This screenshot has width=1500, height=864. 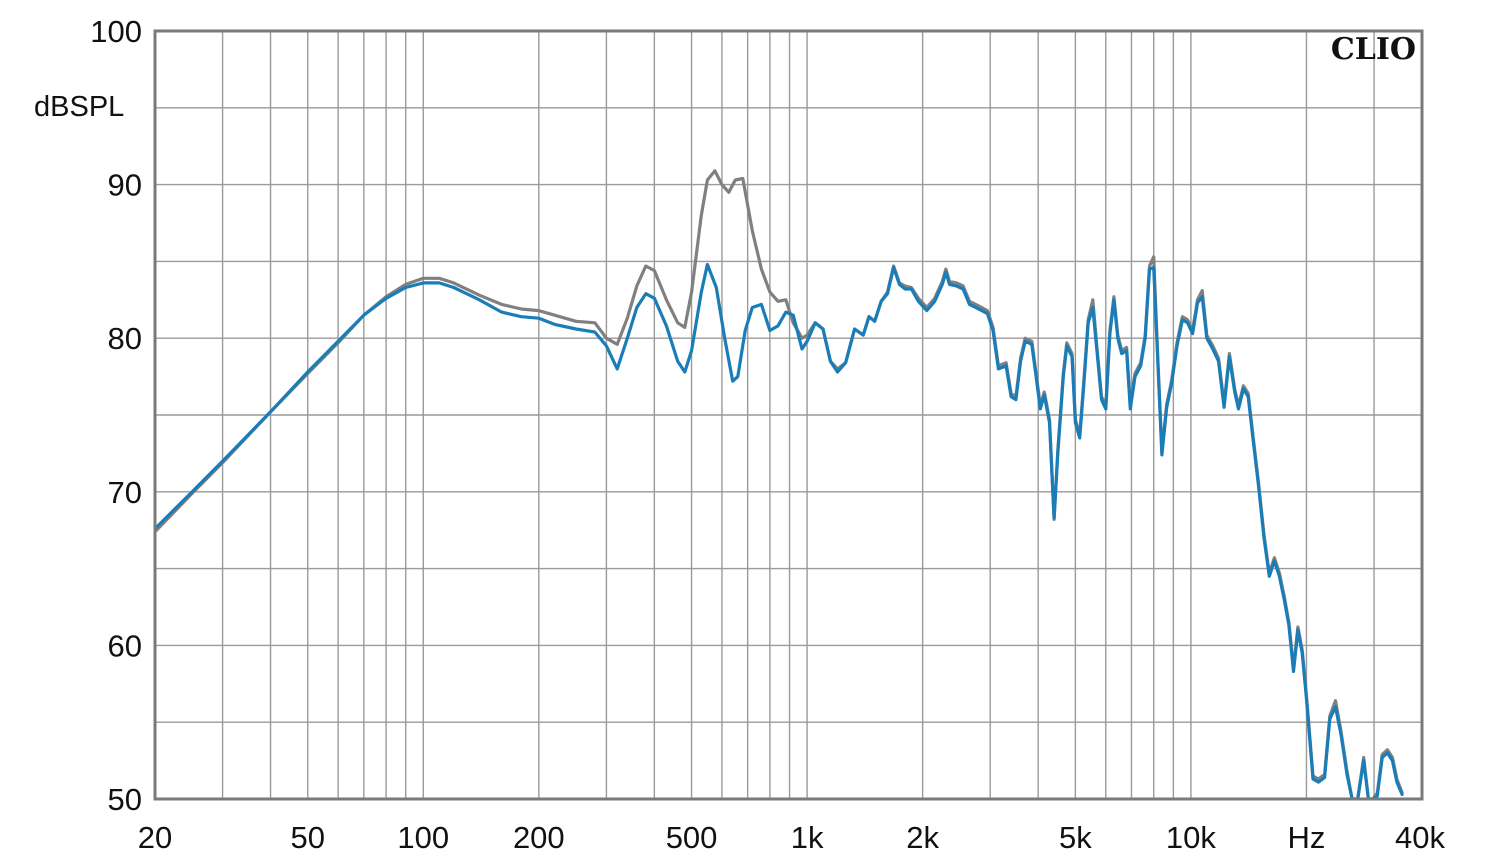 What do you see at coordinates (116, 415) in the screenshot?
I see `y-axis-tick-labels: 100 90 80 70 60 50` at bounding box center [116, 415].